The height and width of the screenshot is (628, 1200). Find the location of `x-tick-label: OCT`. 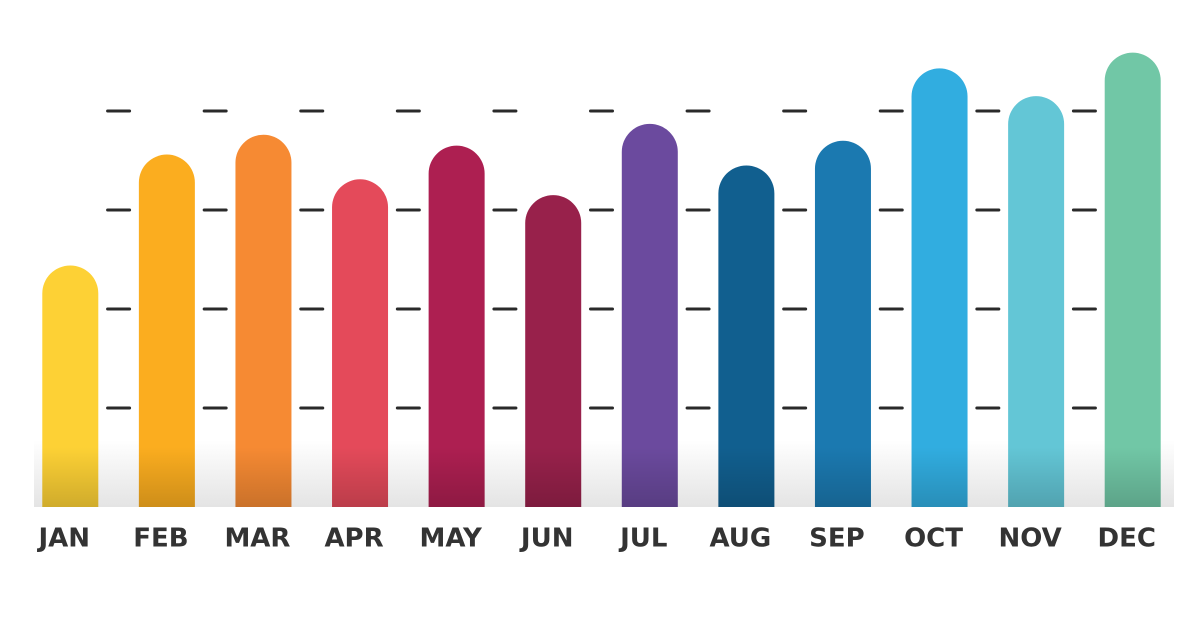

x-tick-label: OCT is located at coordinates (933, 539).